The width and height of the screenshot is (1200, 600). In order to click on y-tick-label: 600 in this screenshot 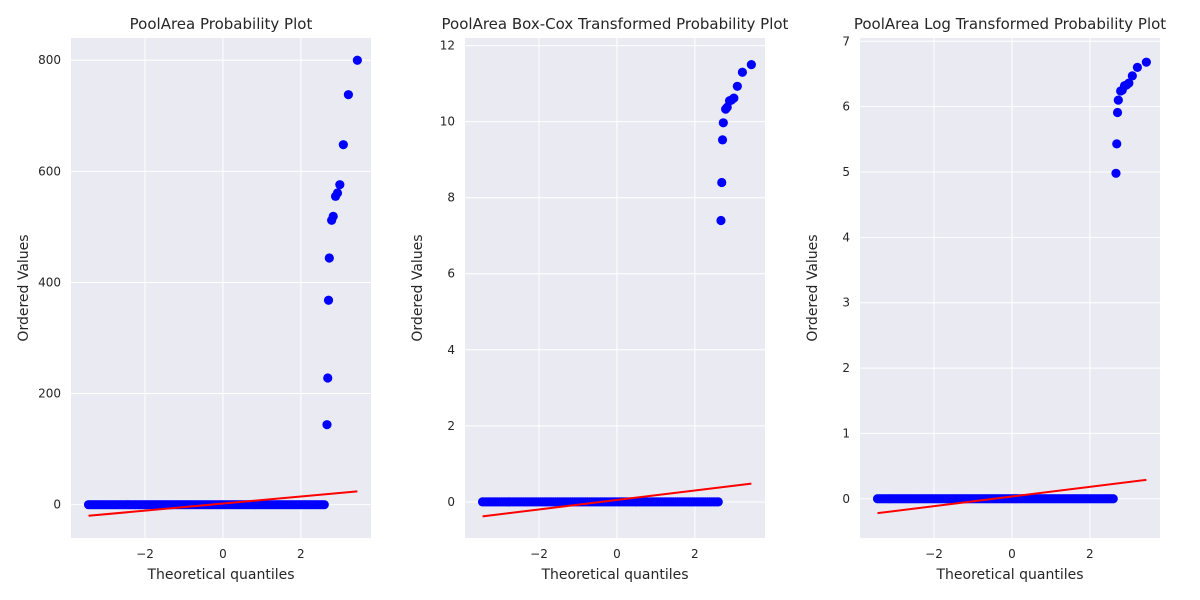, I will do `click(49, 171)`.